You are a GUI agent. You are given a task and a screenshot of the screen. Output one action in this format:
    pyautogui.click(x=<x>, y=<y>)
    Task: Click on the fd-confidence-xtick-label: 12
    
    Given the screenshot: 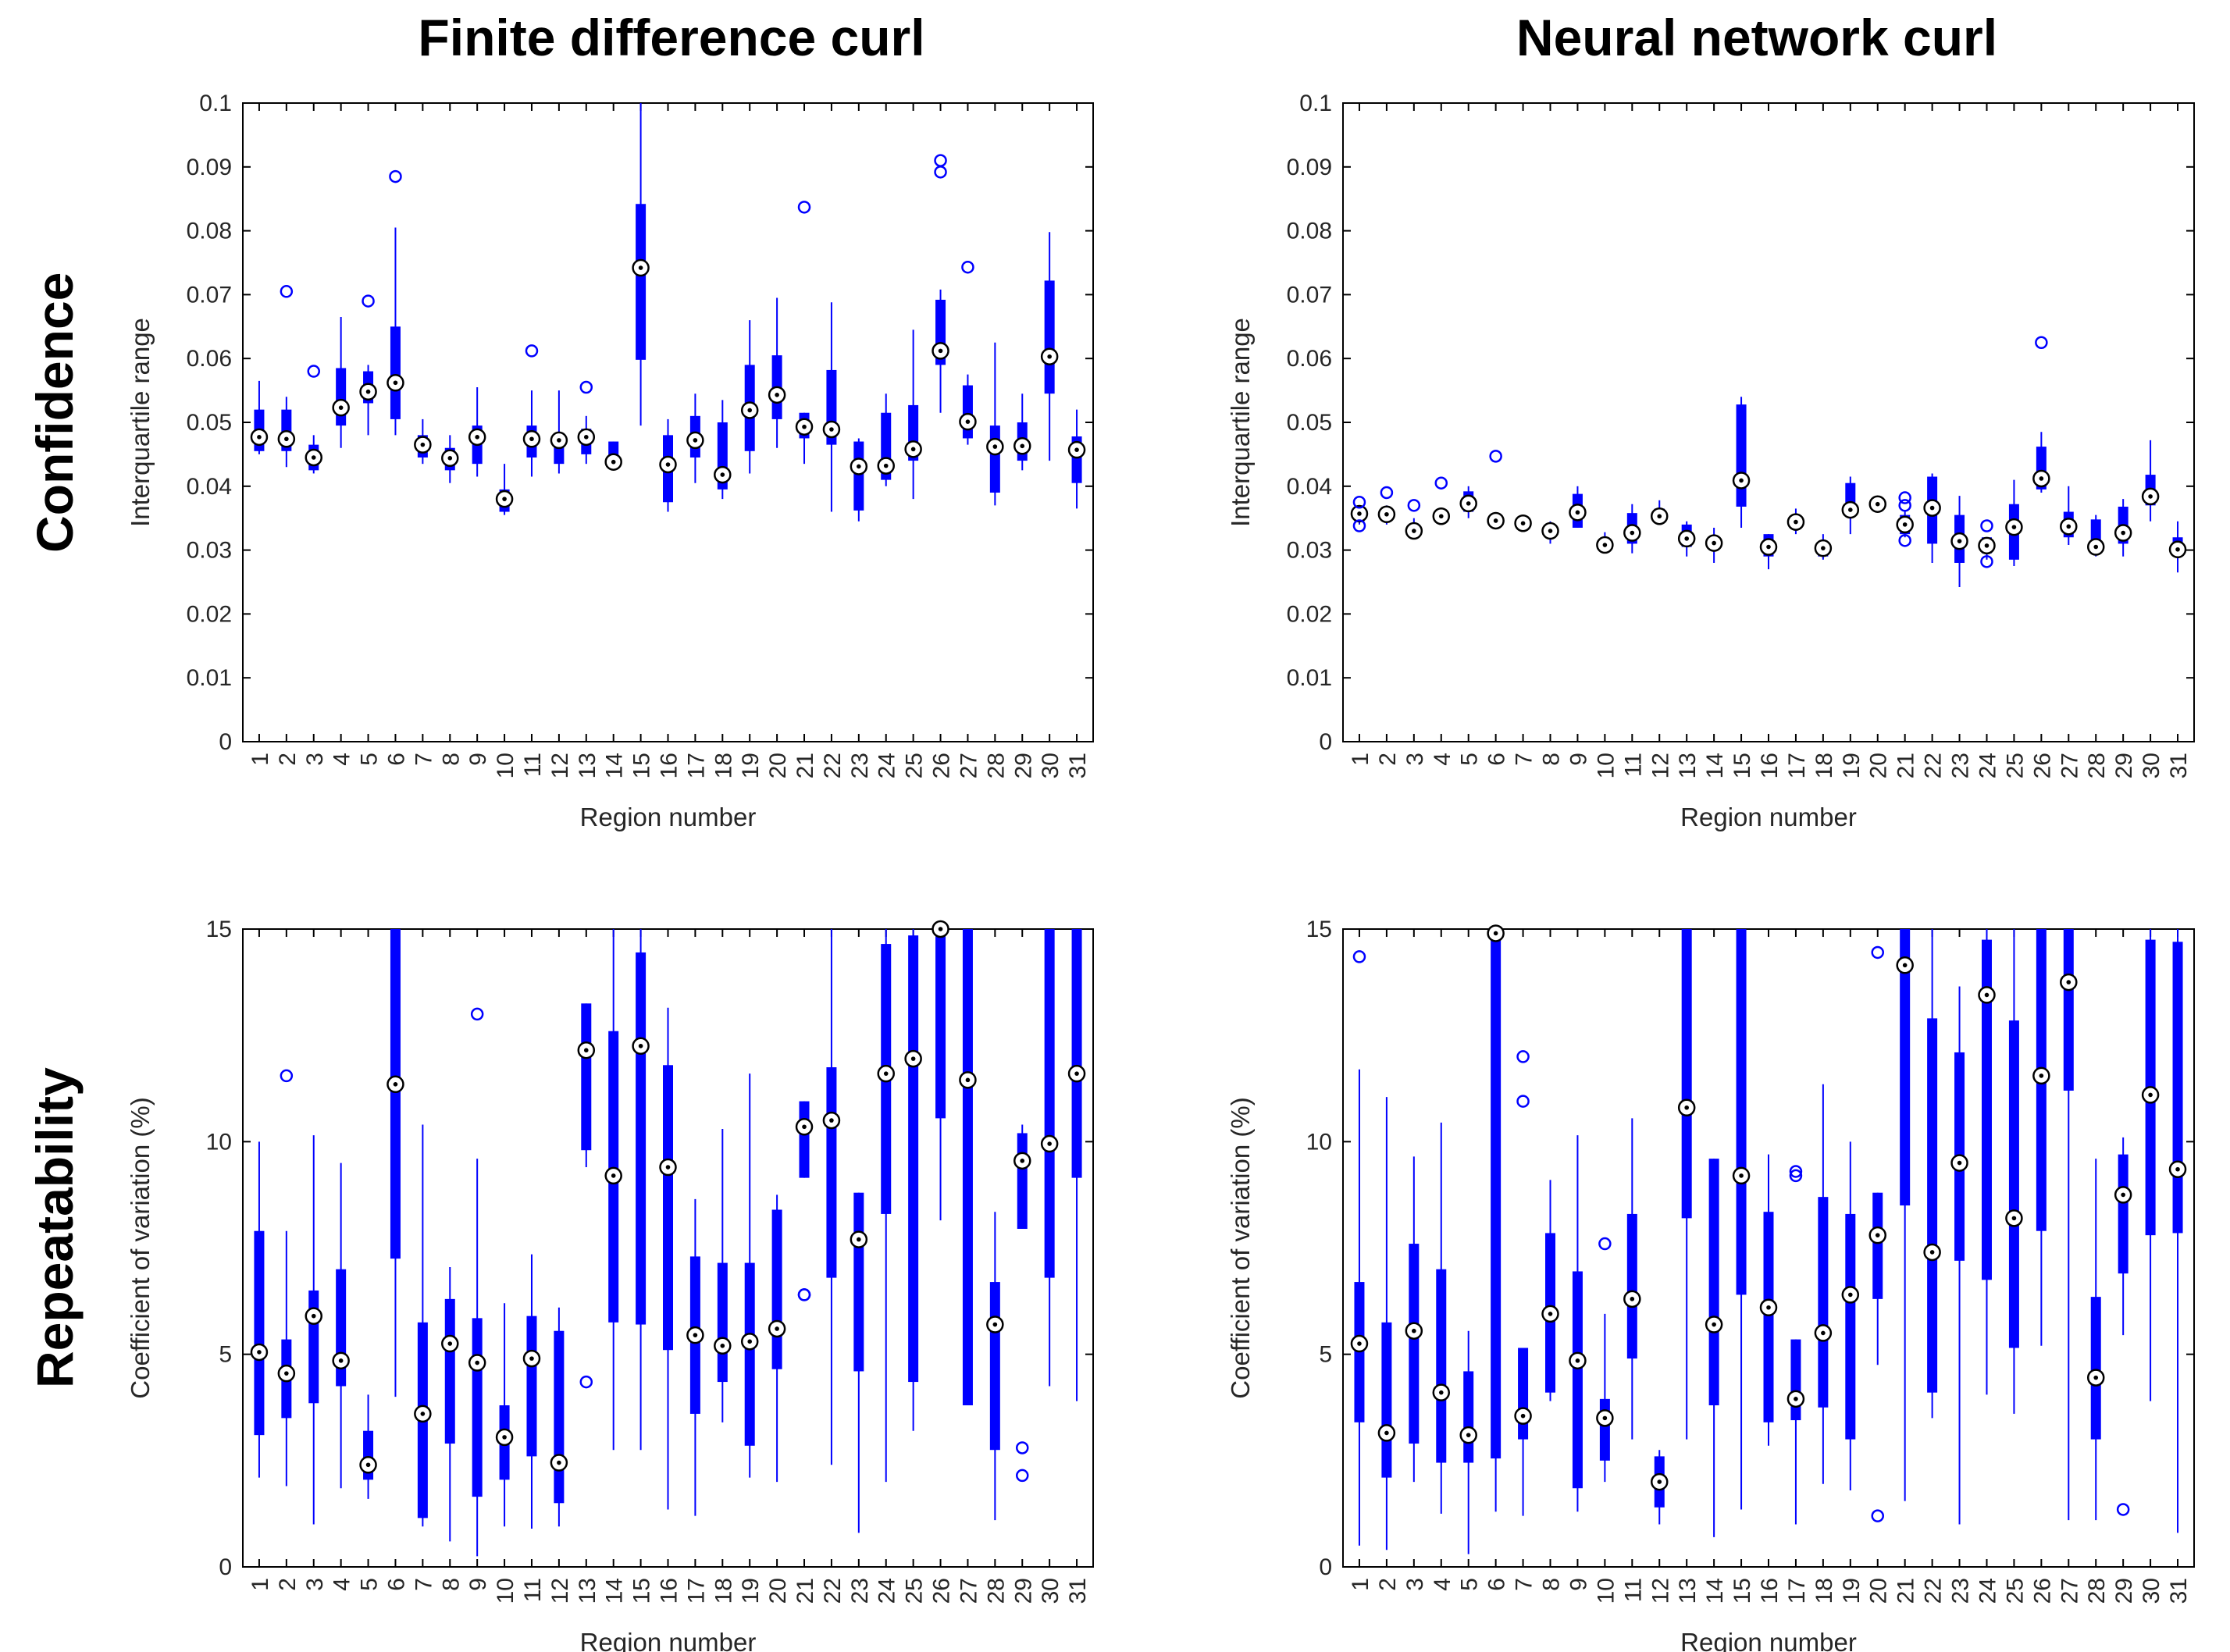 What is the action you would take?
    pyautogui.click(x=560, y=765)
    